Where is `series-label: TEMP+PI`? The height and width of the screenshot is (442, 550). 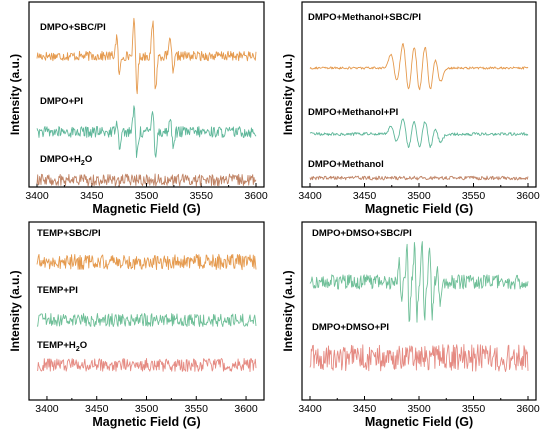
series-label: TEMP+PI is located at coordinates (57, 290).